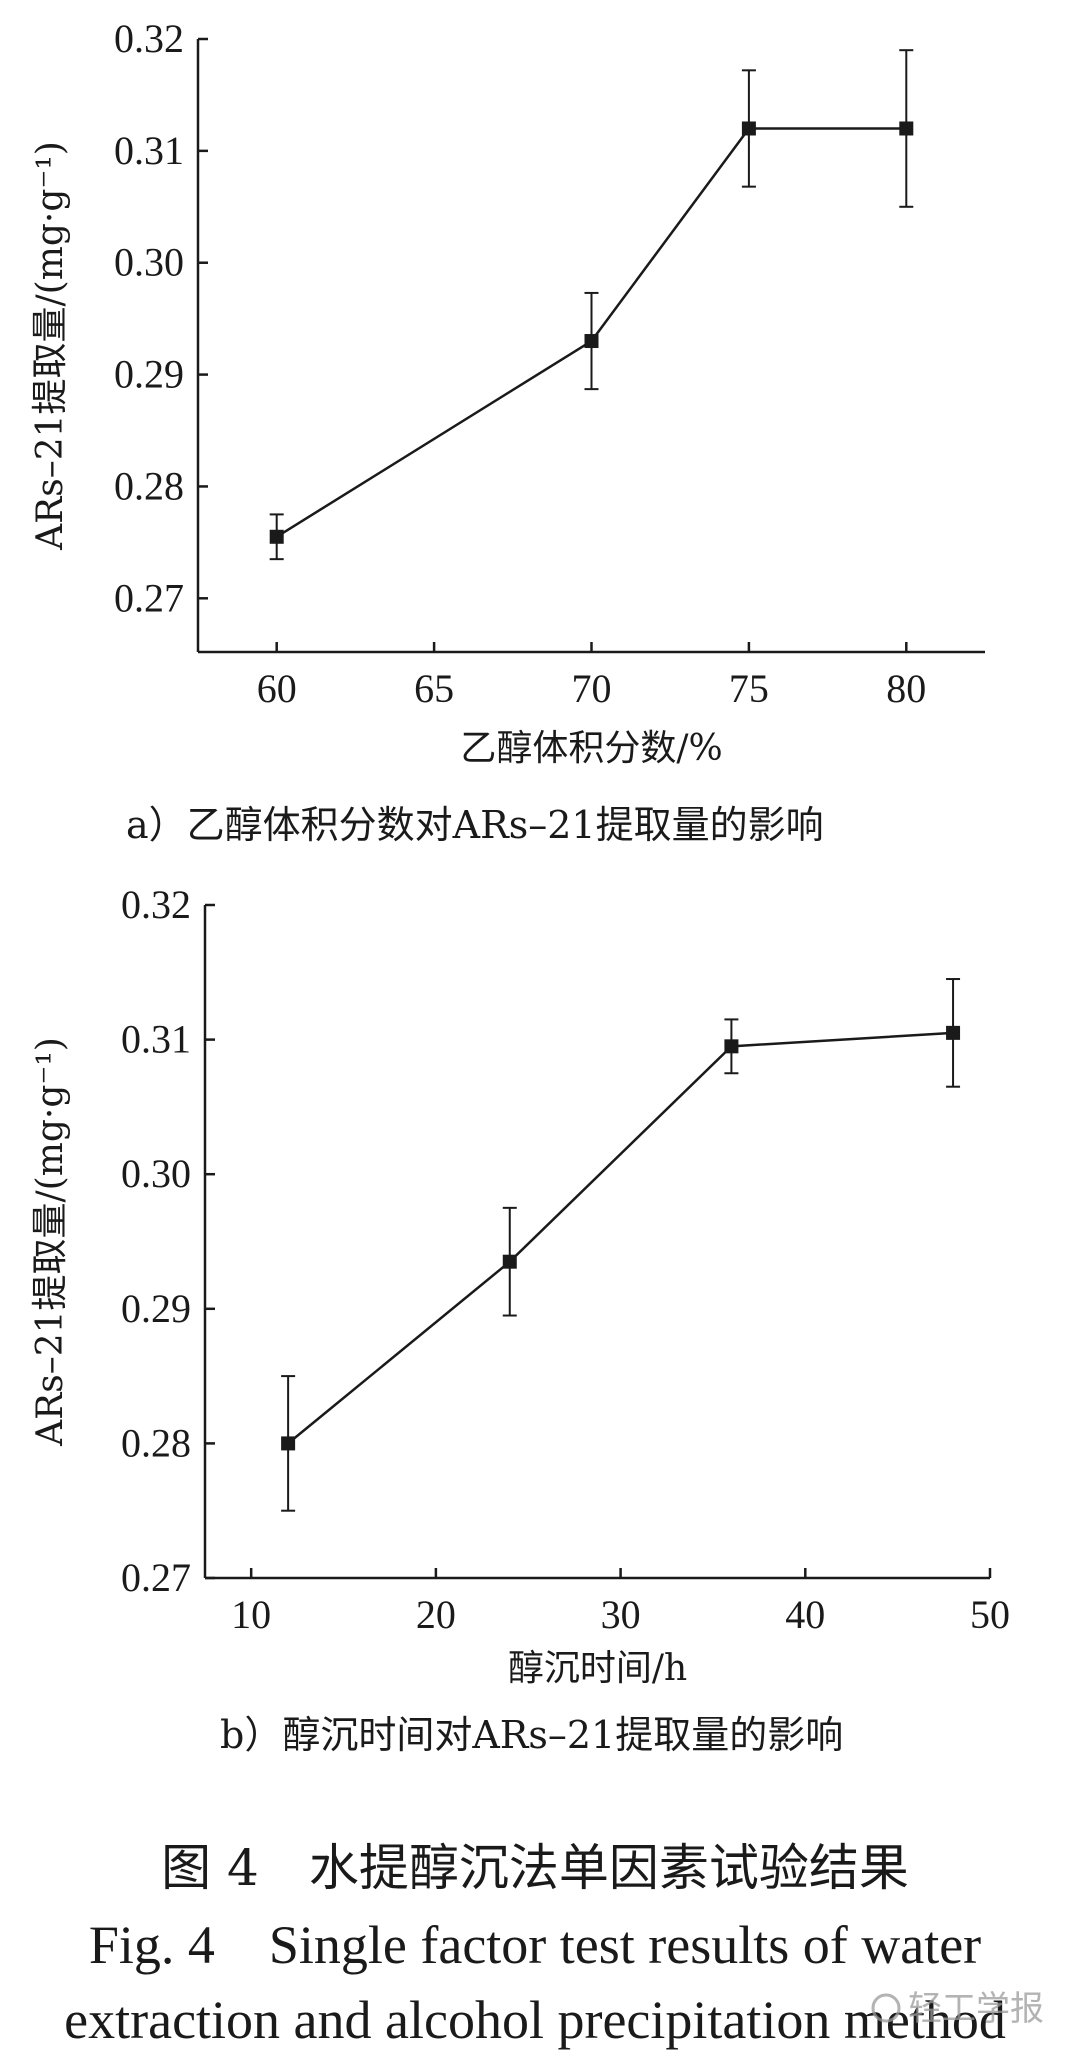 The height and width of the screenshot is (2063, 1069). What do you see at coordinates (591, 332) in the screenshot?
I see `chart-a-series-line` at bounding box center [591, 332].